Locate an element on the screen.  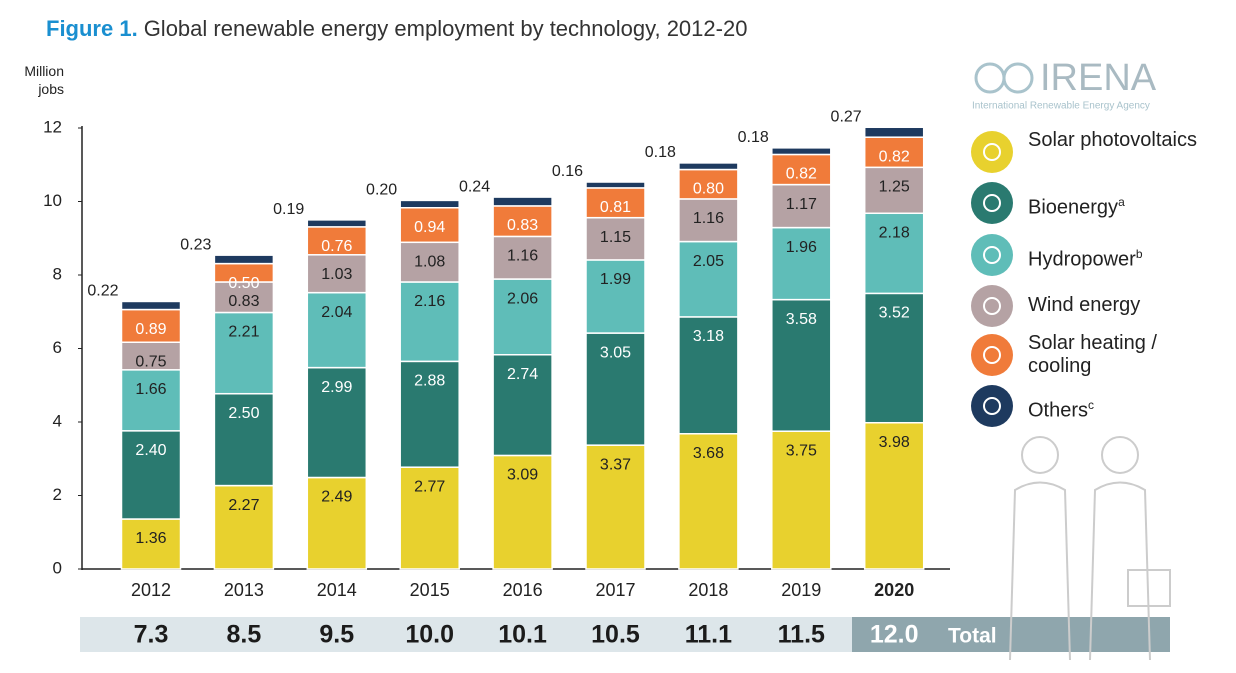
legend-entry: Othersc is located at coordinates (1113, 408).